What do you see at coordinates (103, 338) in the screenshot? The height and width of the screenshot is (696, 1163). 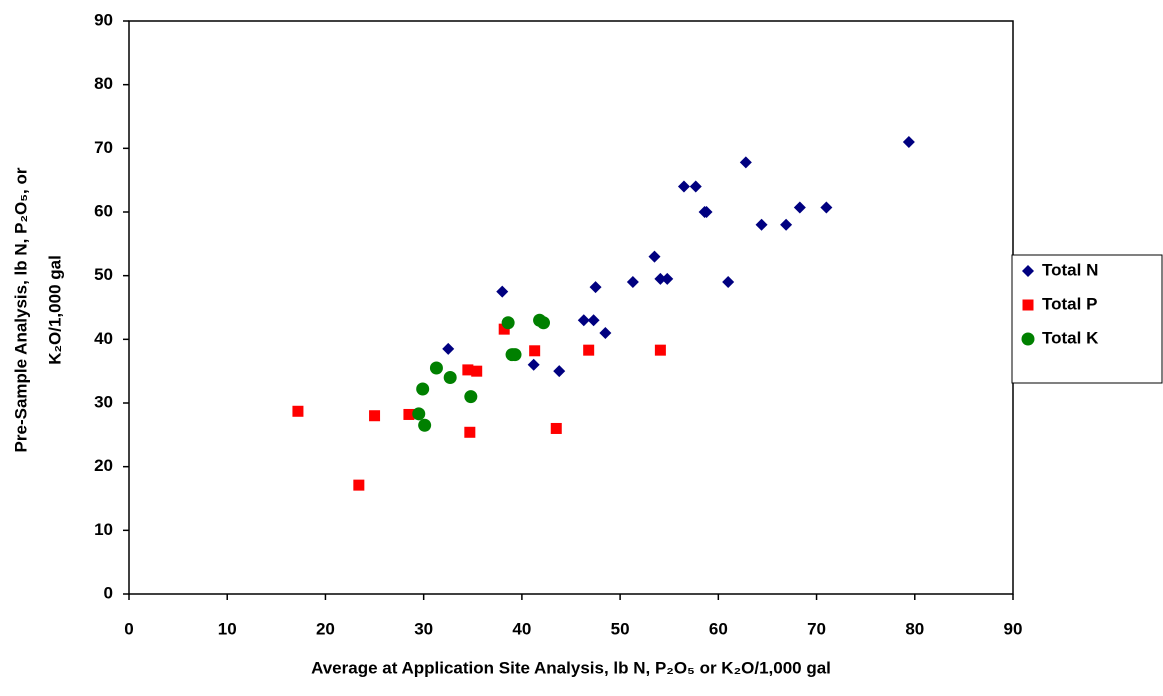 I see `y-tick-label: 40` at bounding box center [103, 338].